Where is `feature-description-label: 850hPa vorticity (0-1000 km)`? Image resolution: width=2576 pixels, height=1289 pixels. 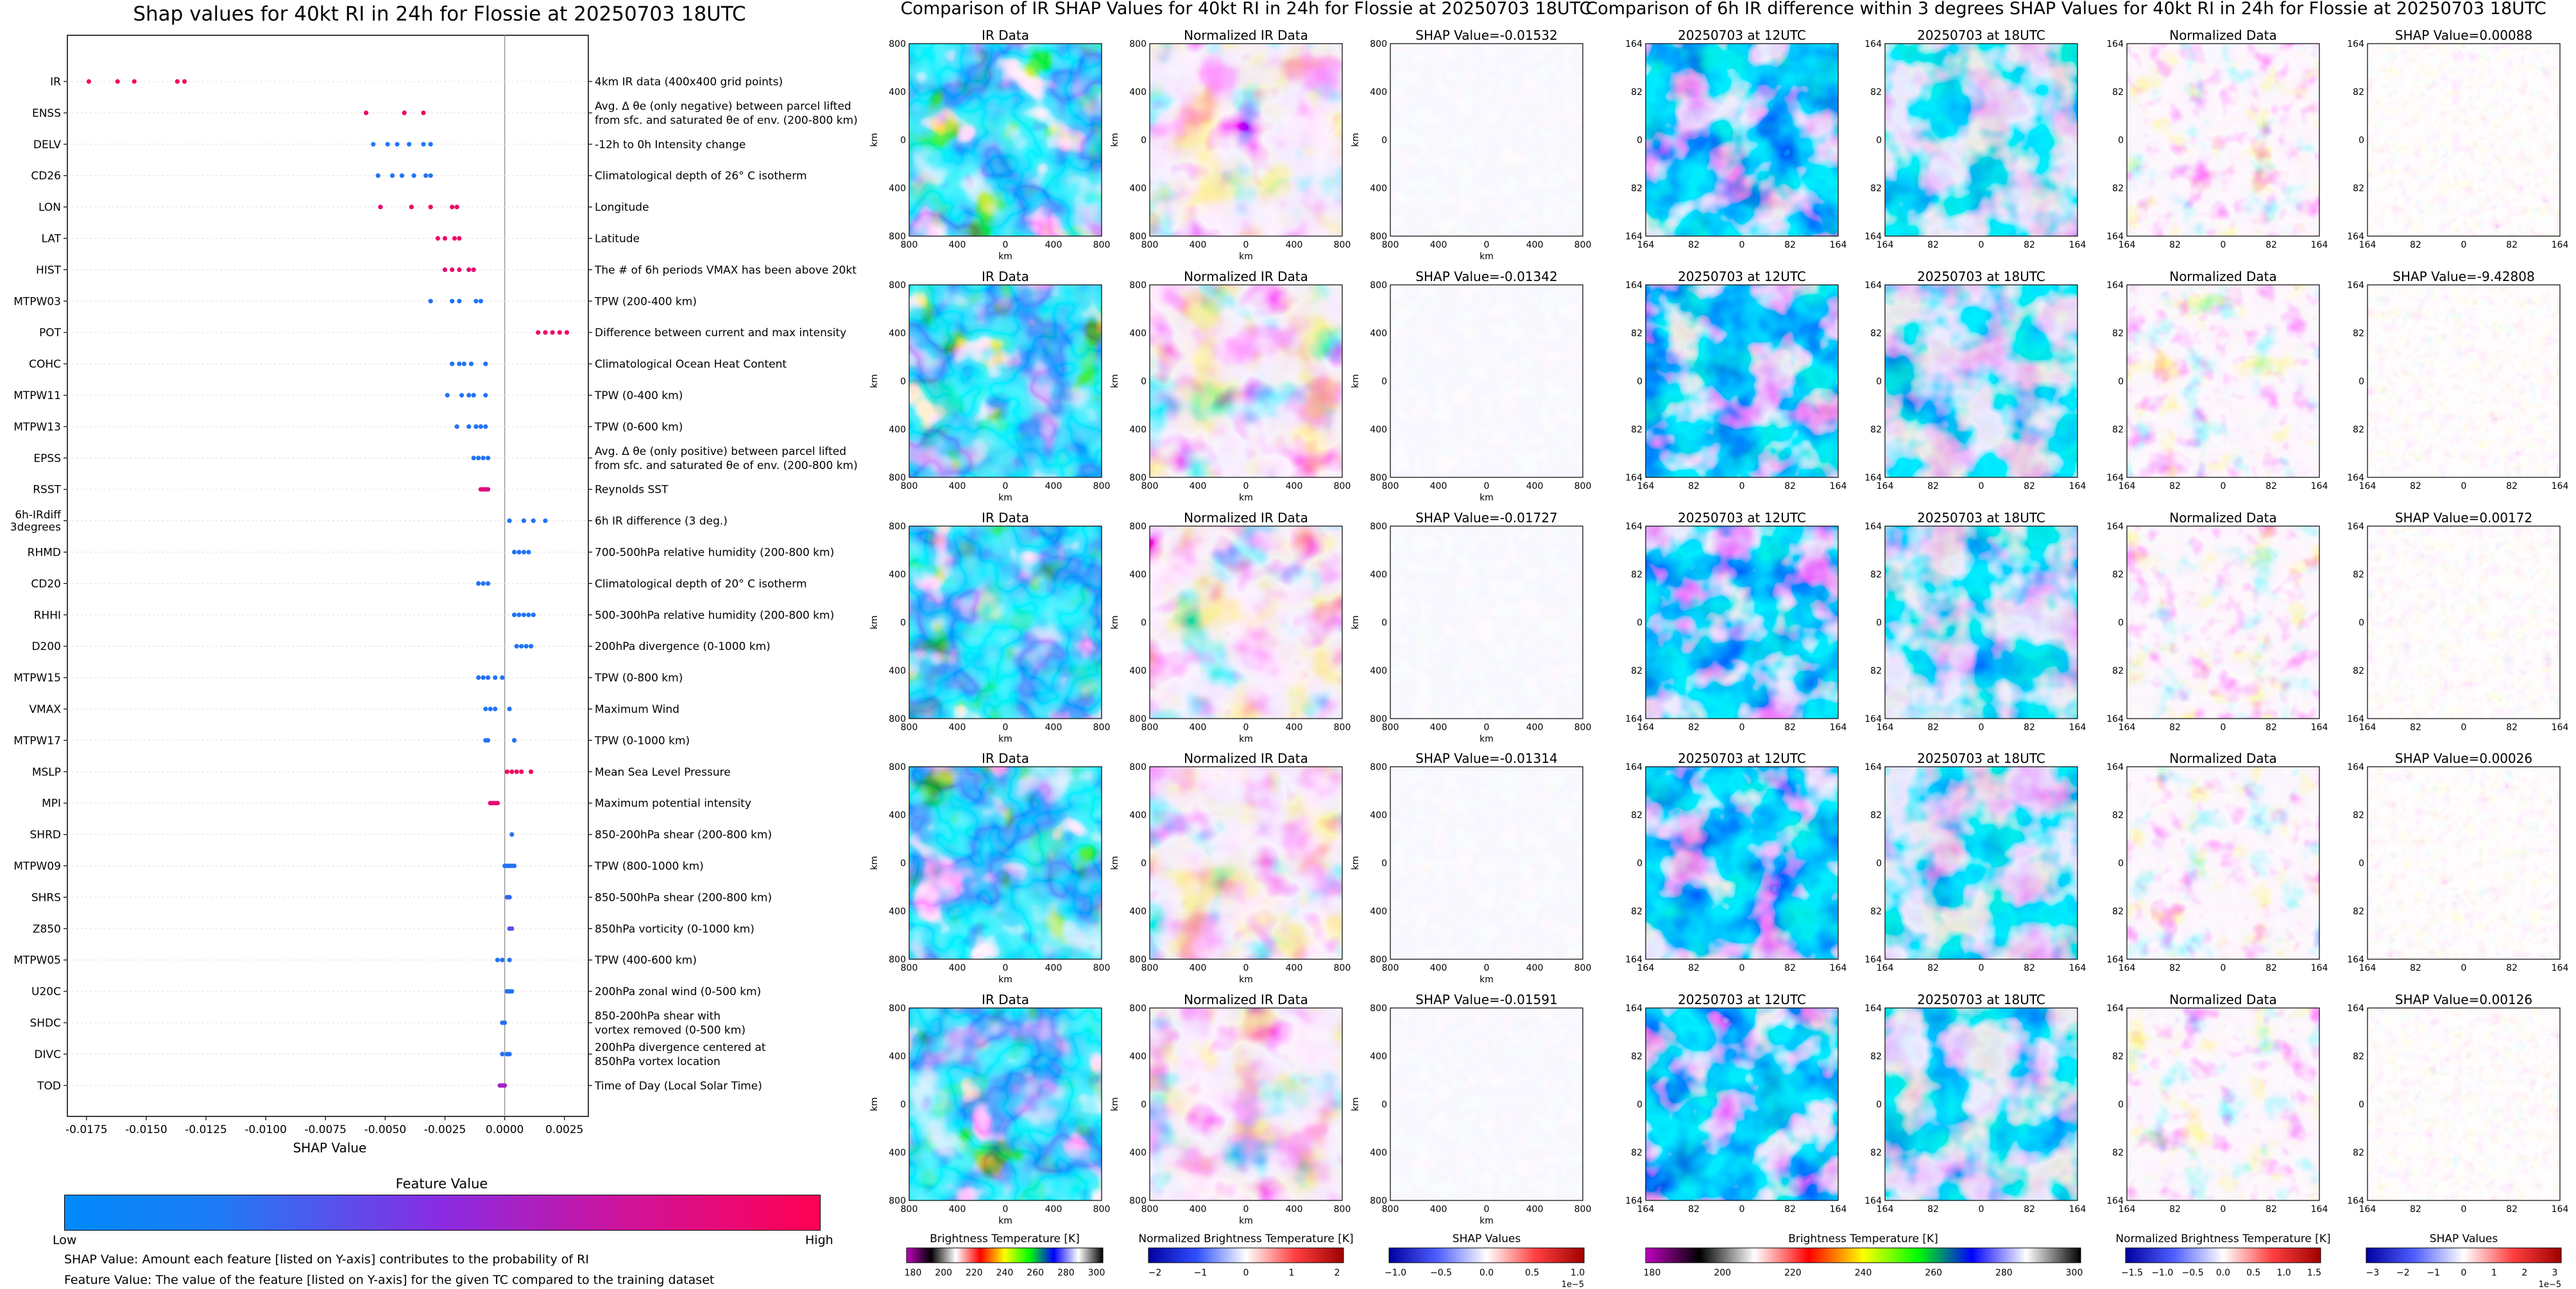 feature-description-label: 850hPa vorticity (0-1000 km) is located at coordinates (675, 929).